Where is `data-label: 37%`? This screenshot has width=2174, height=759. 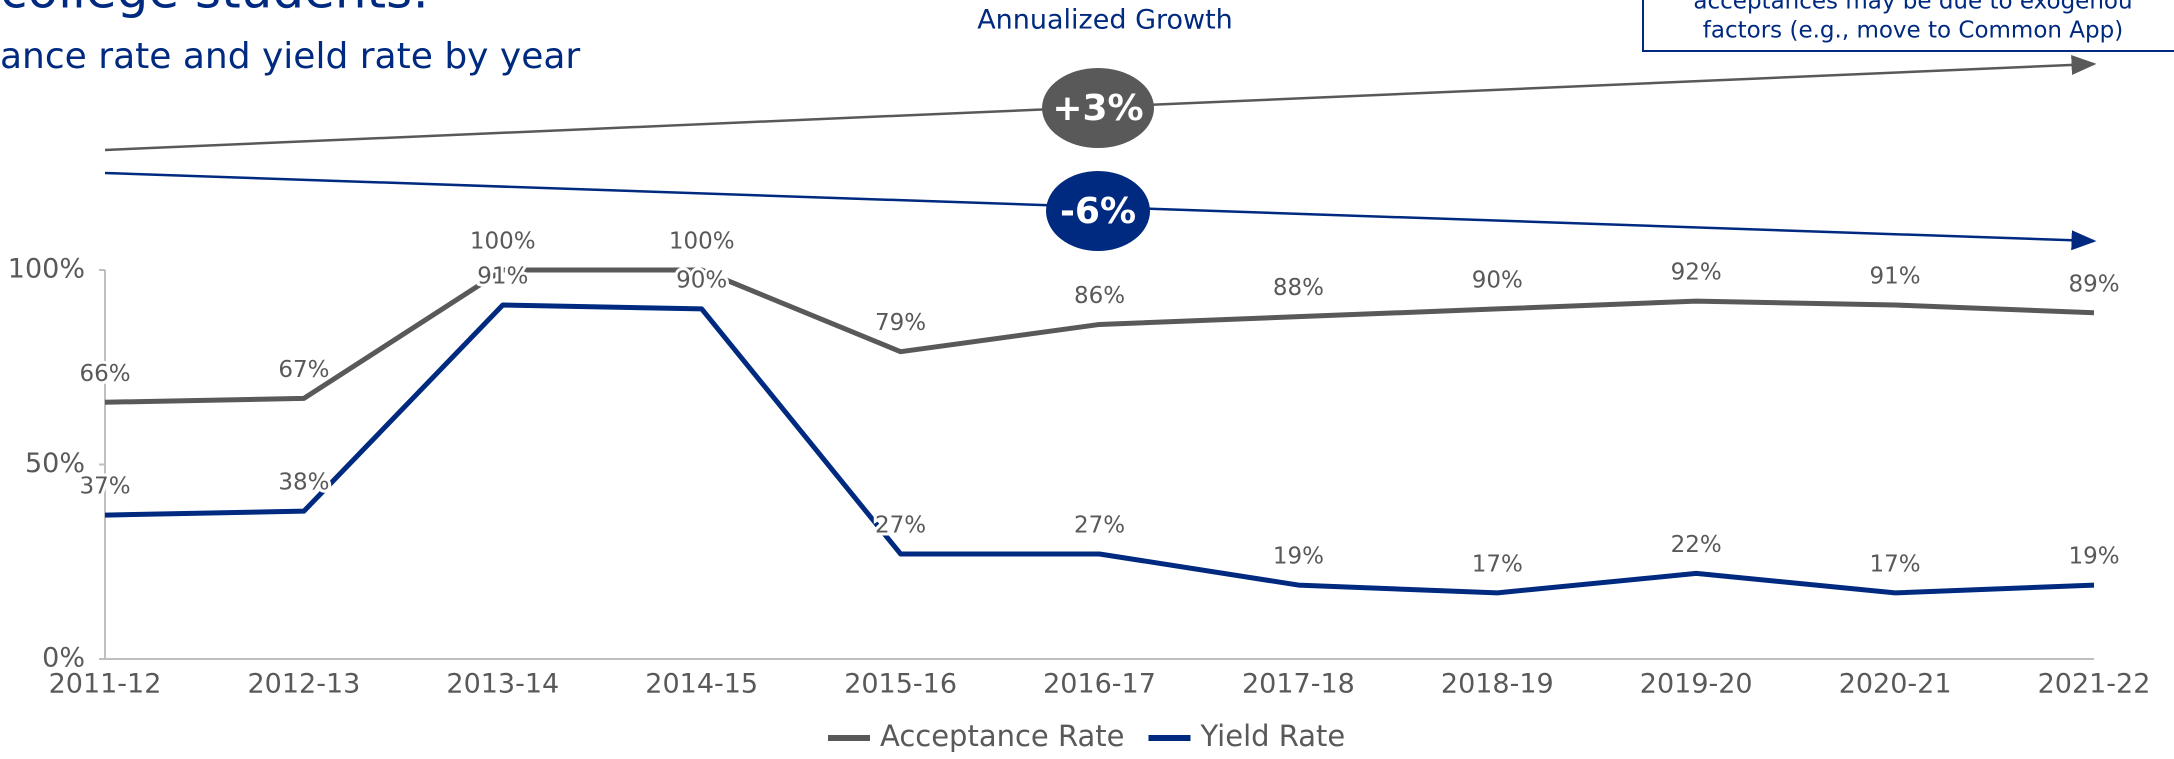 data-label: 37% is located at coordinates (104, 487).